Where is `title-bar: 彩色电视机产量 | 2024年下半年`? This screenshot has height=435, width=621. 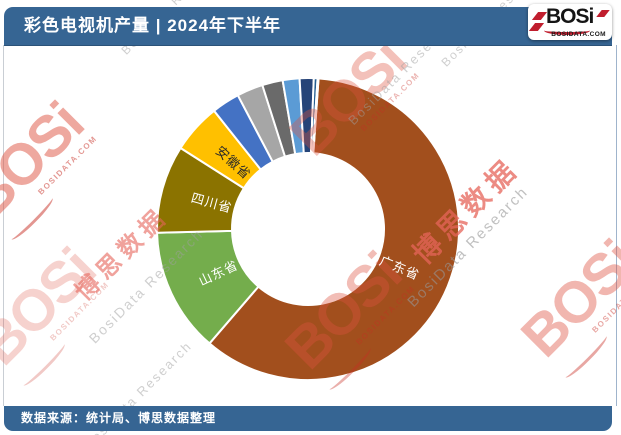
title-bar: 彩色电视机产量 | 2024年下半年 is located at coordinates (308, 26).